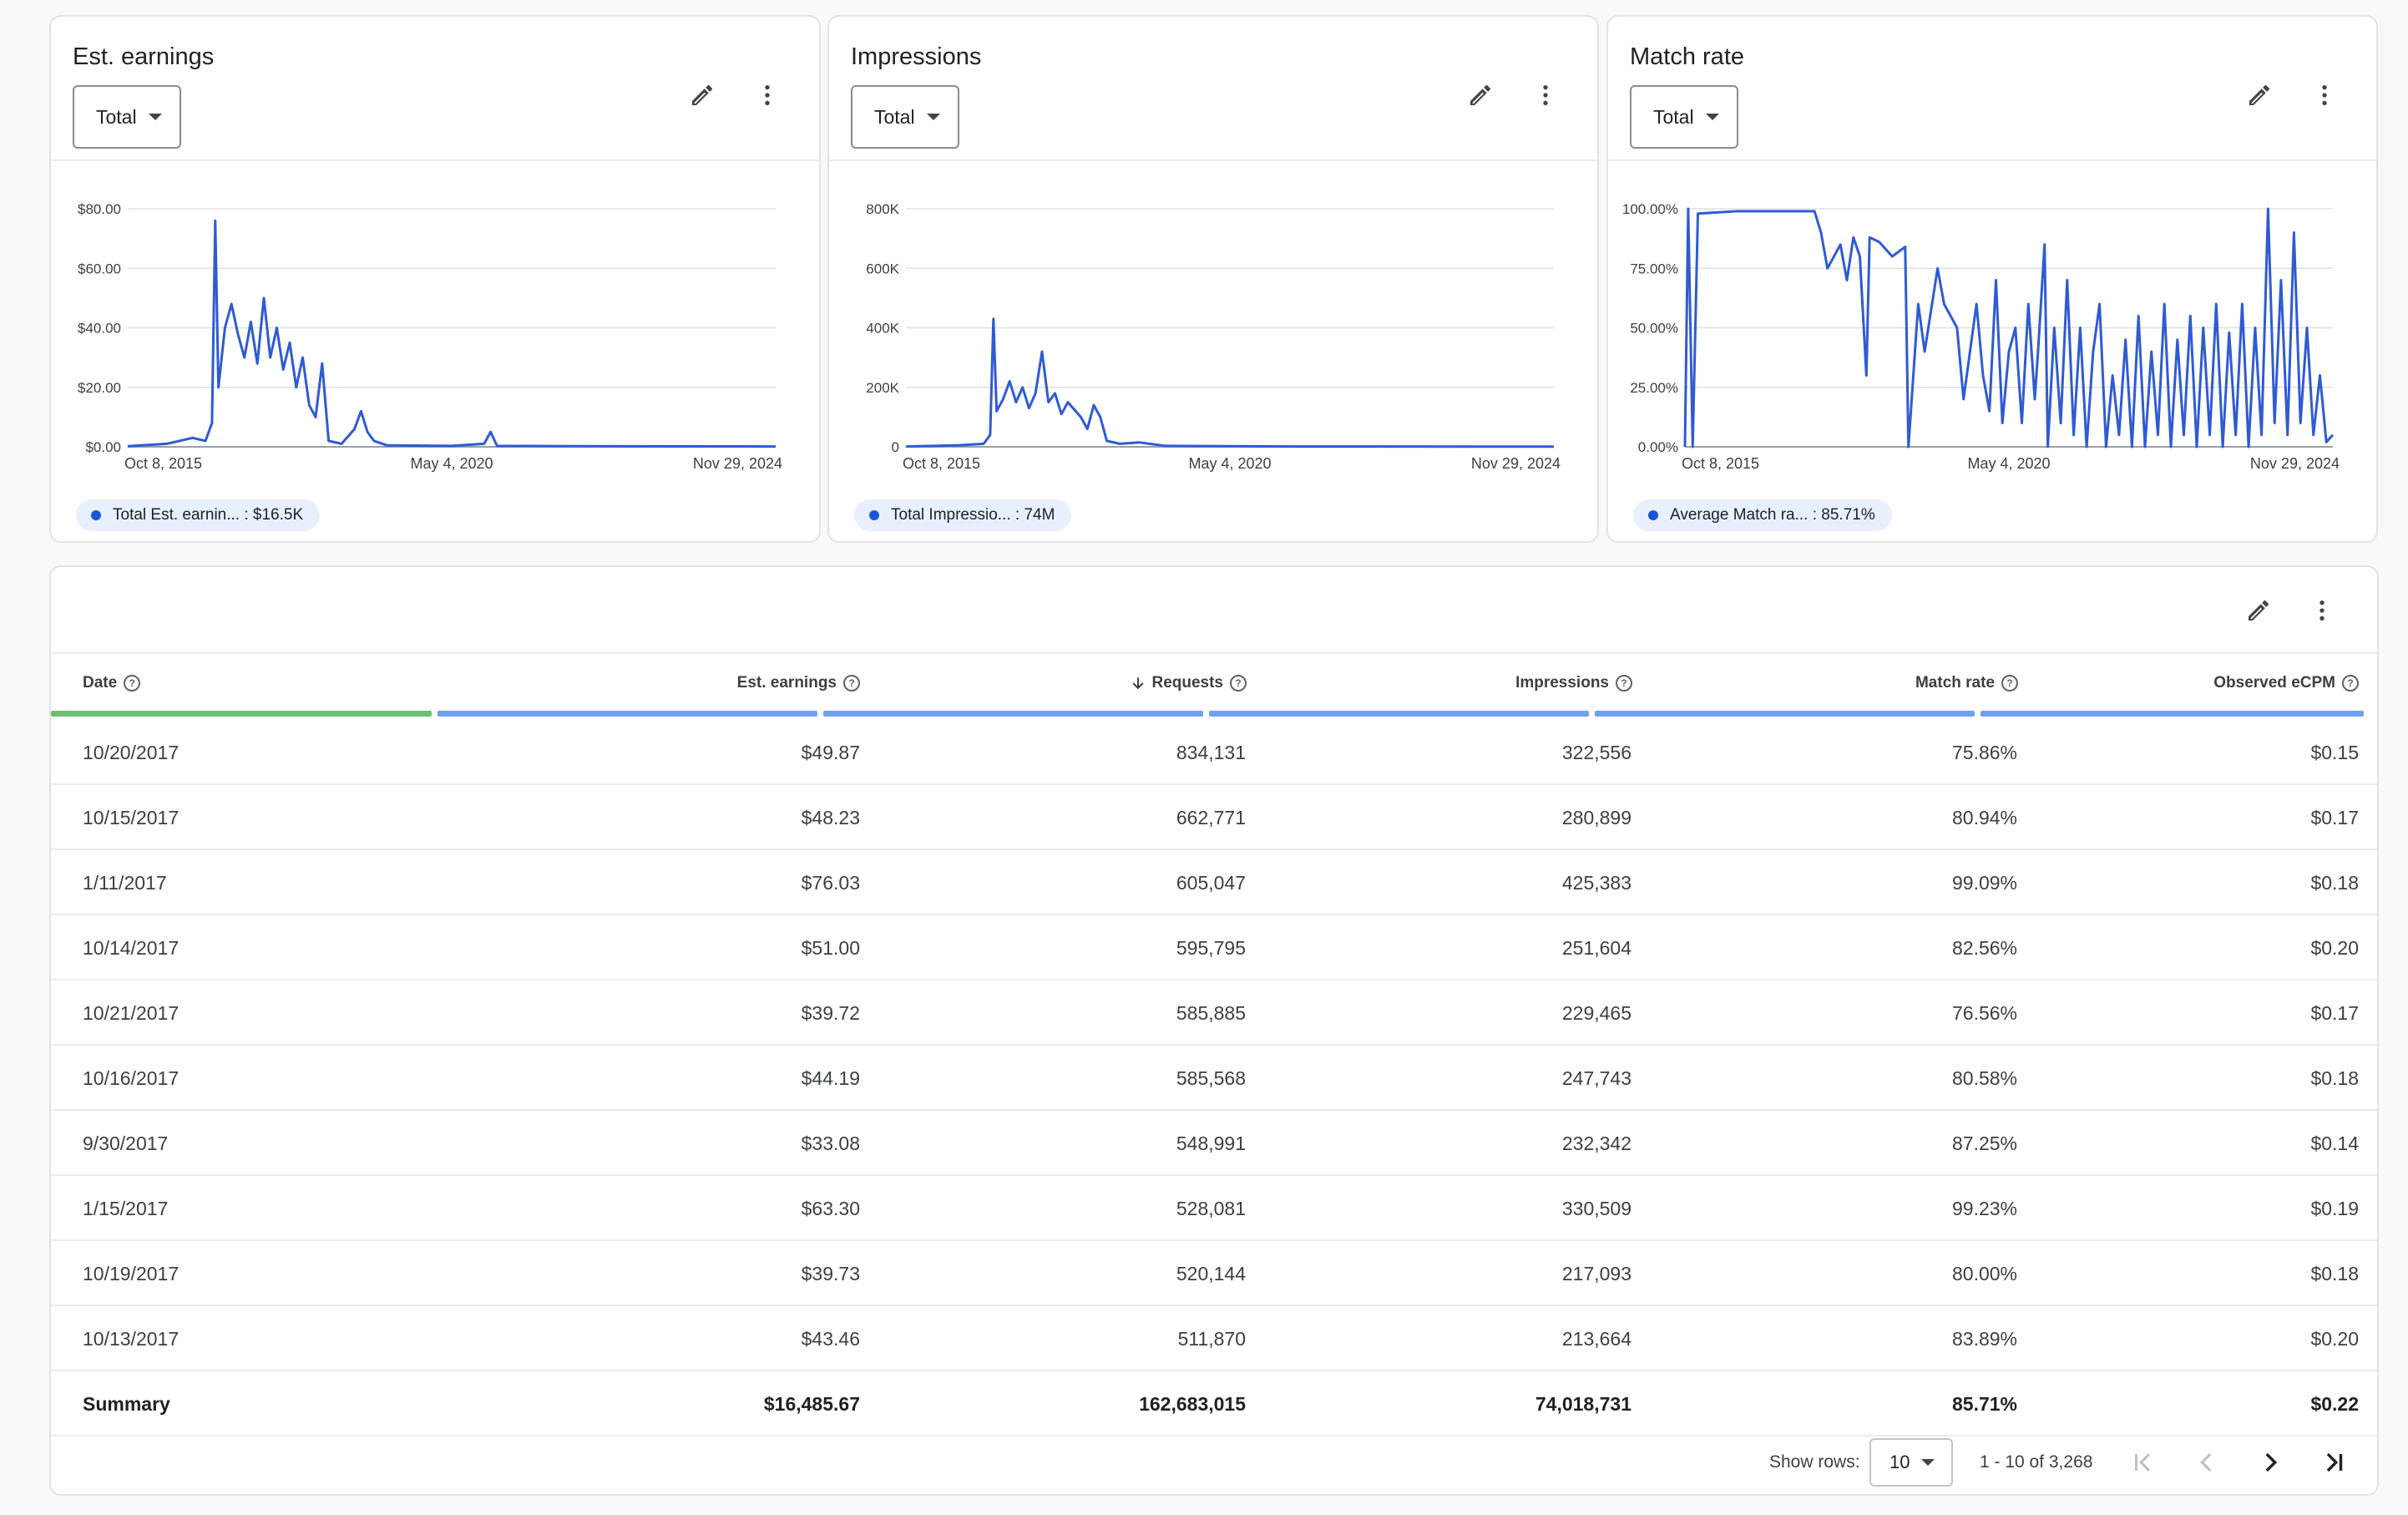 The height and width of the screenshot is (1515, 2408). I want to click on table-cell: 83.89%, so click(1984, 1339).